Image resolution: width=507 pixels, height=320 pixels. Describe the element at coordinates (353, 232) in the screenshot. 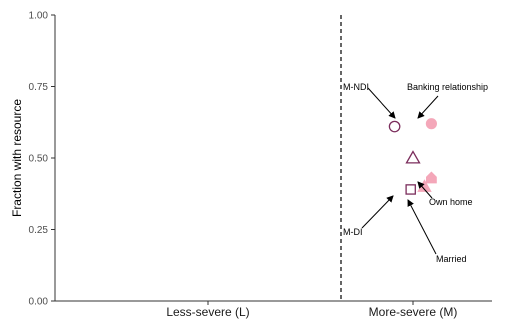

I see `annotation-label: M-DI` at that location.